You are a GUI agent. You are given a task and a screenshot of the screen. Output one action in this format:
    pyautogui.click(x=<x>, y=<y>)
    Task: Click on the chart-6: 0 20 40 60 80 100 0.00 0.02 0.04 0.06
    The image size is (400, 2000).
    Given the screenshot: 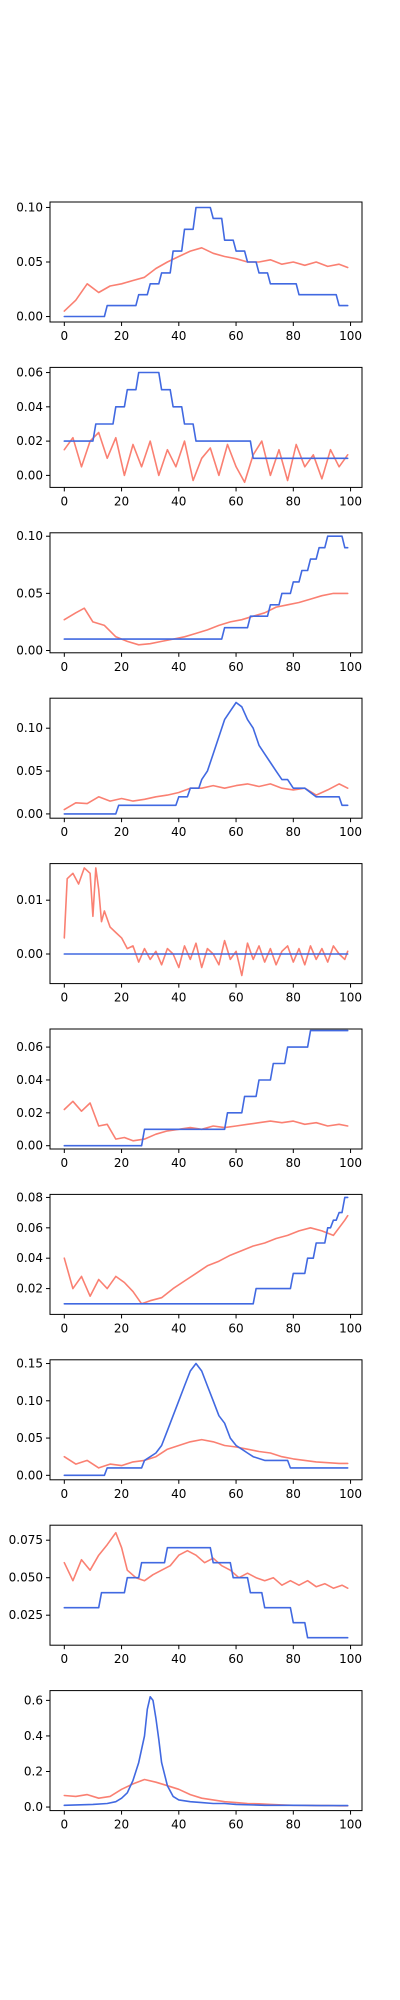 What is the action you would take?
    pyautogui.click(x=189, y=1099)
    